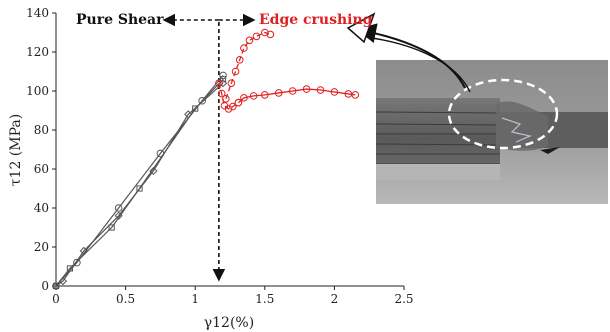 This screenshot has width=610, height=332. Describe the element at coordinates (229, 323) in the screenshot. I see `x-axis-label: γ12(%)` at that location.